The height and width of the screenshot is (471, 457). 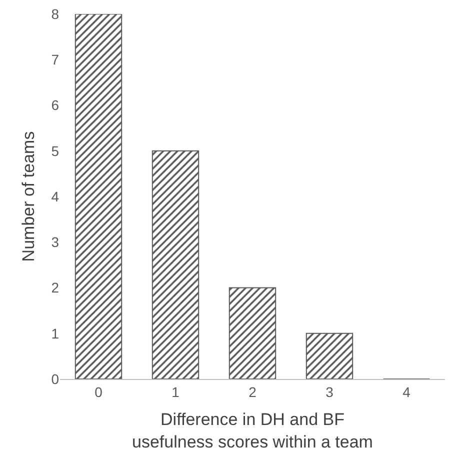 What do you see at coordinates (176, 392) in the screenshot?
I see `x-tick-label: 1` at bounding box center [176, 392].